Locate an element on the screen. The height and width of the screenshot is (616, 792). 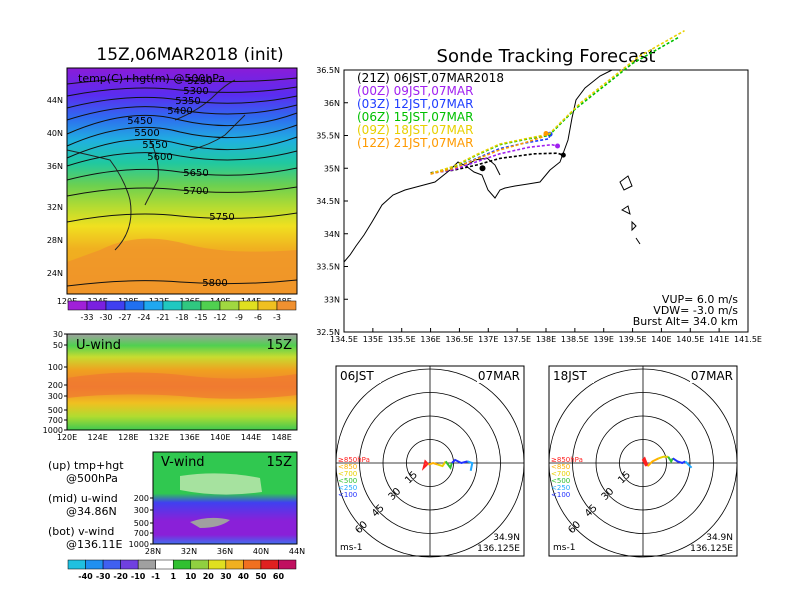
hodograph-legend-entry: ≥850hPa is located at coordinates (567, 460).